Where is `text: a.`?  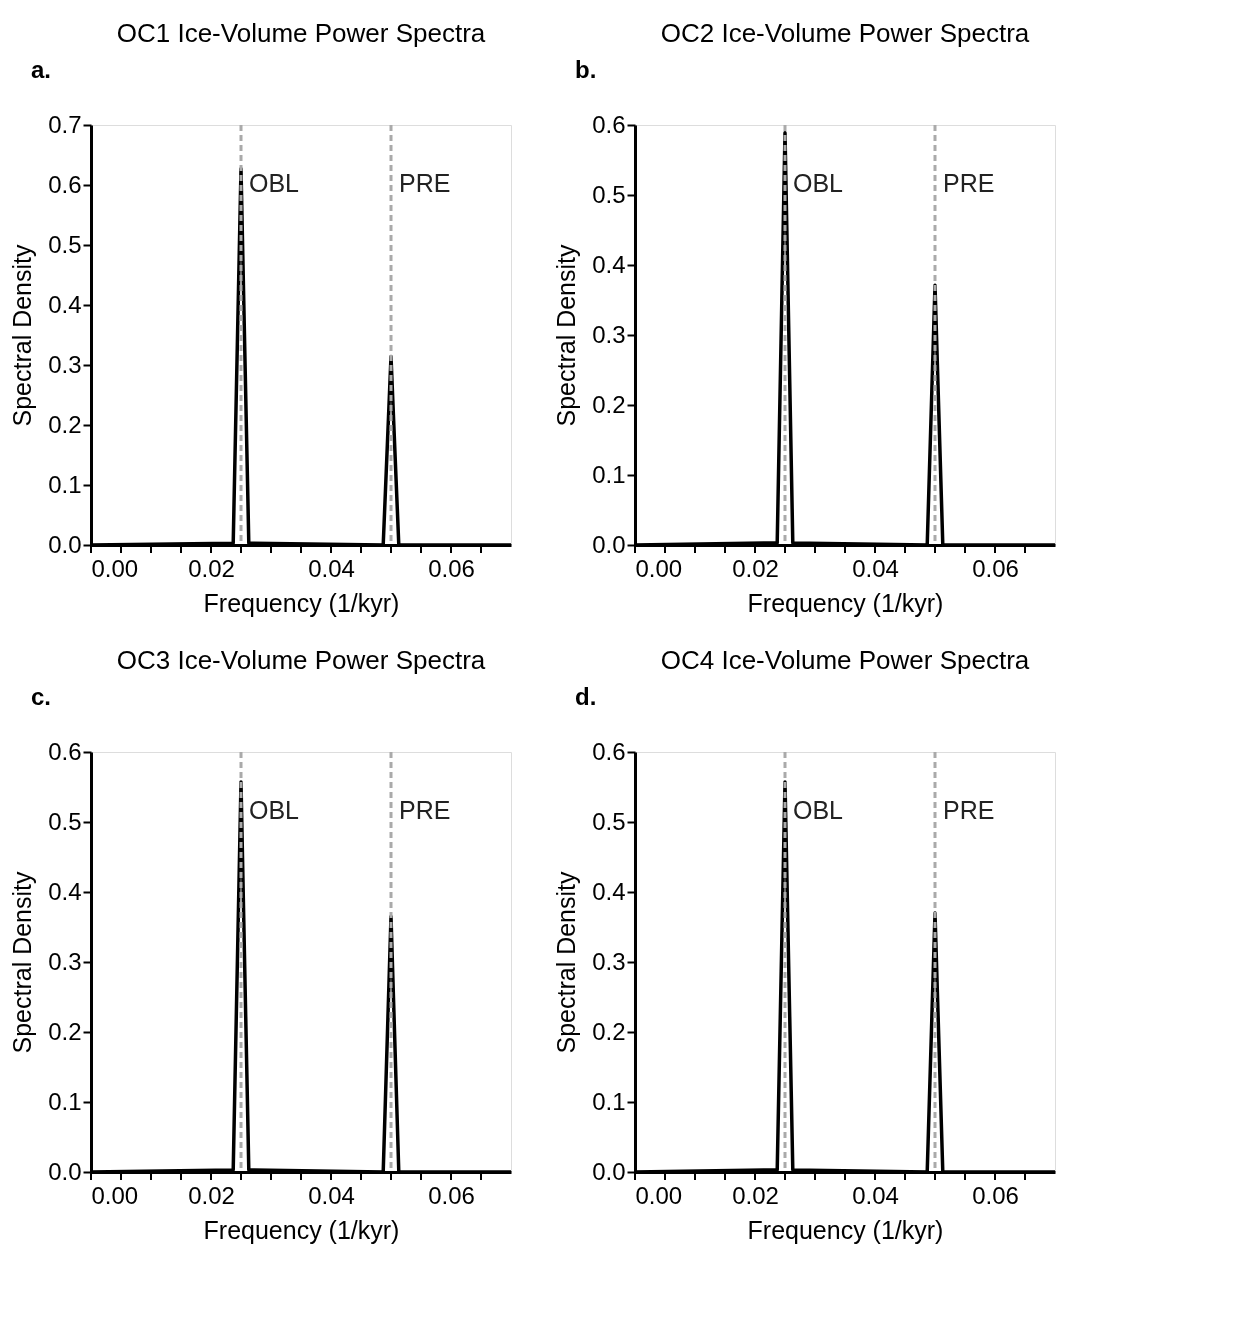
text: a. is located at coordinates (41, 69).